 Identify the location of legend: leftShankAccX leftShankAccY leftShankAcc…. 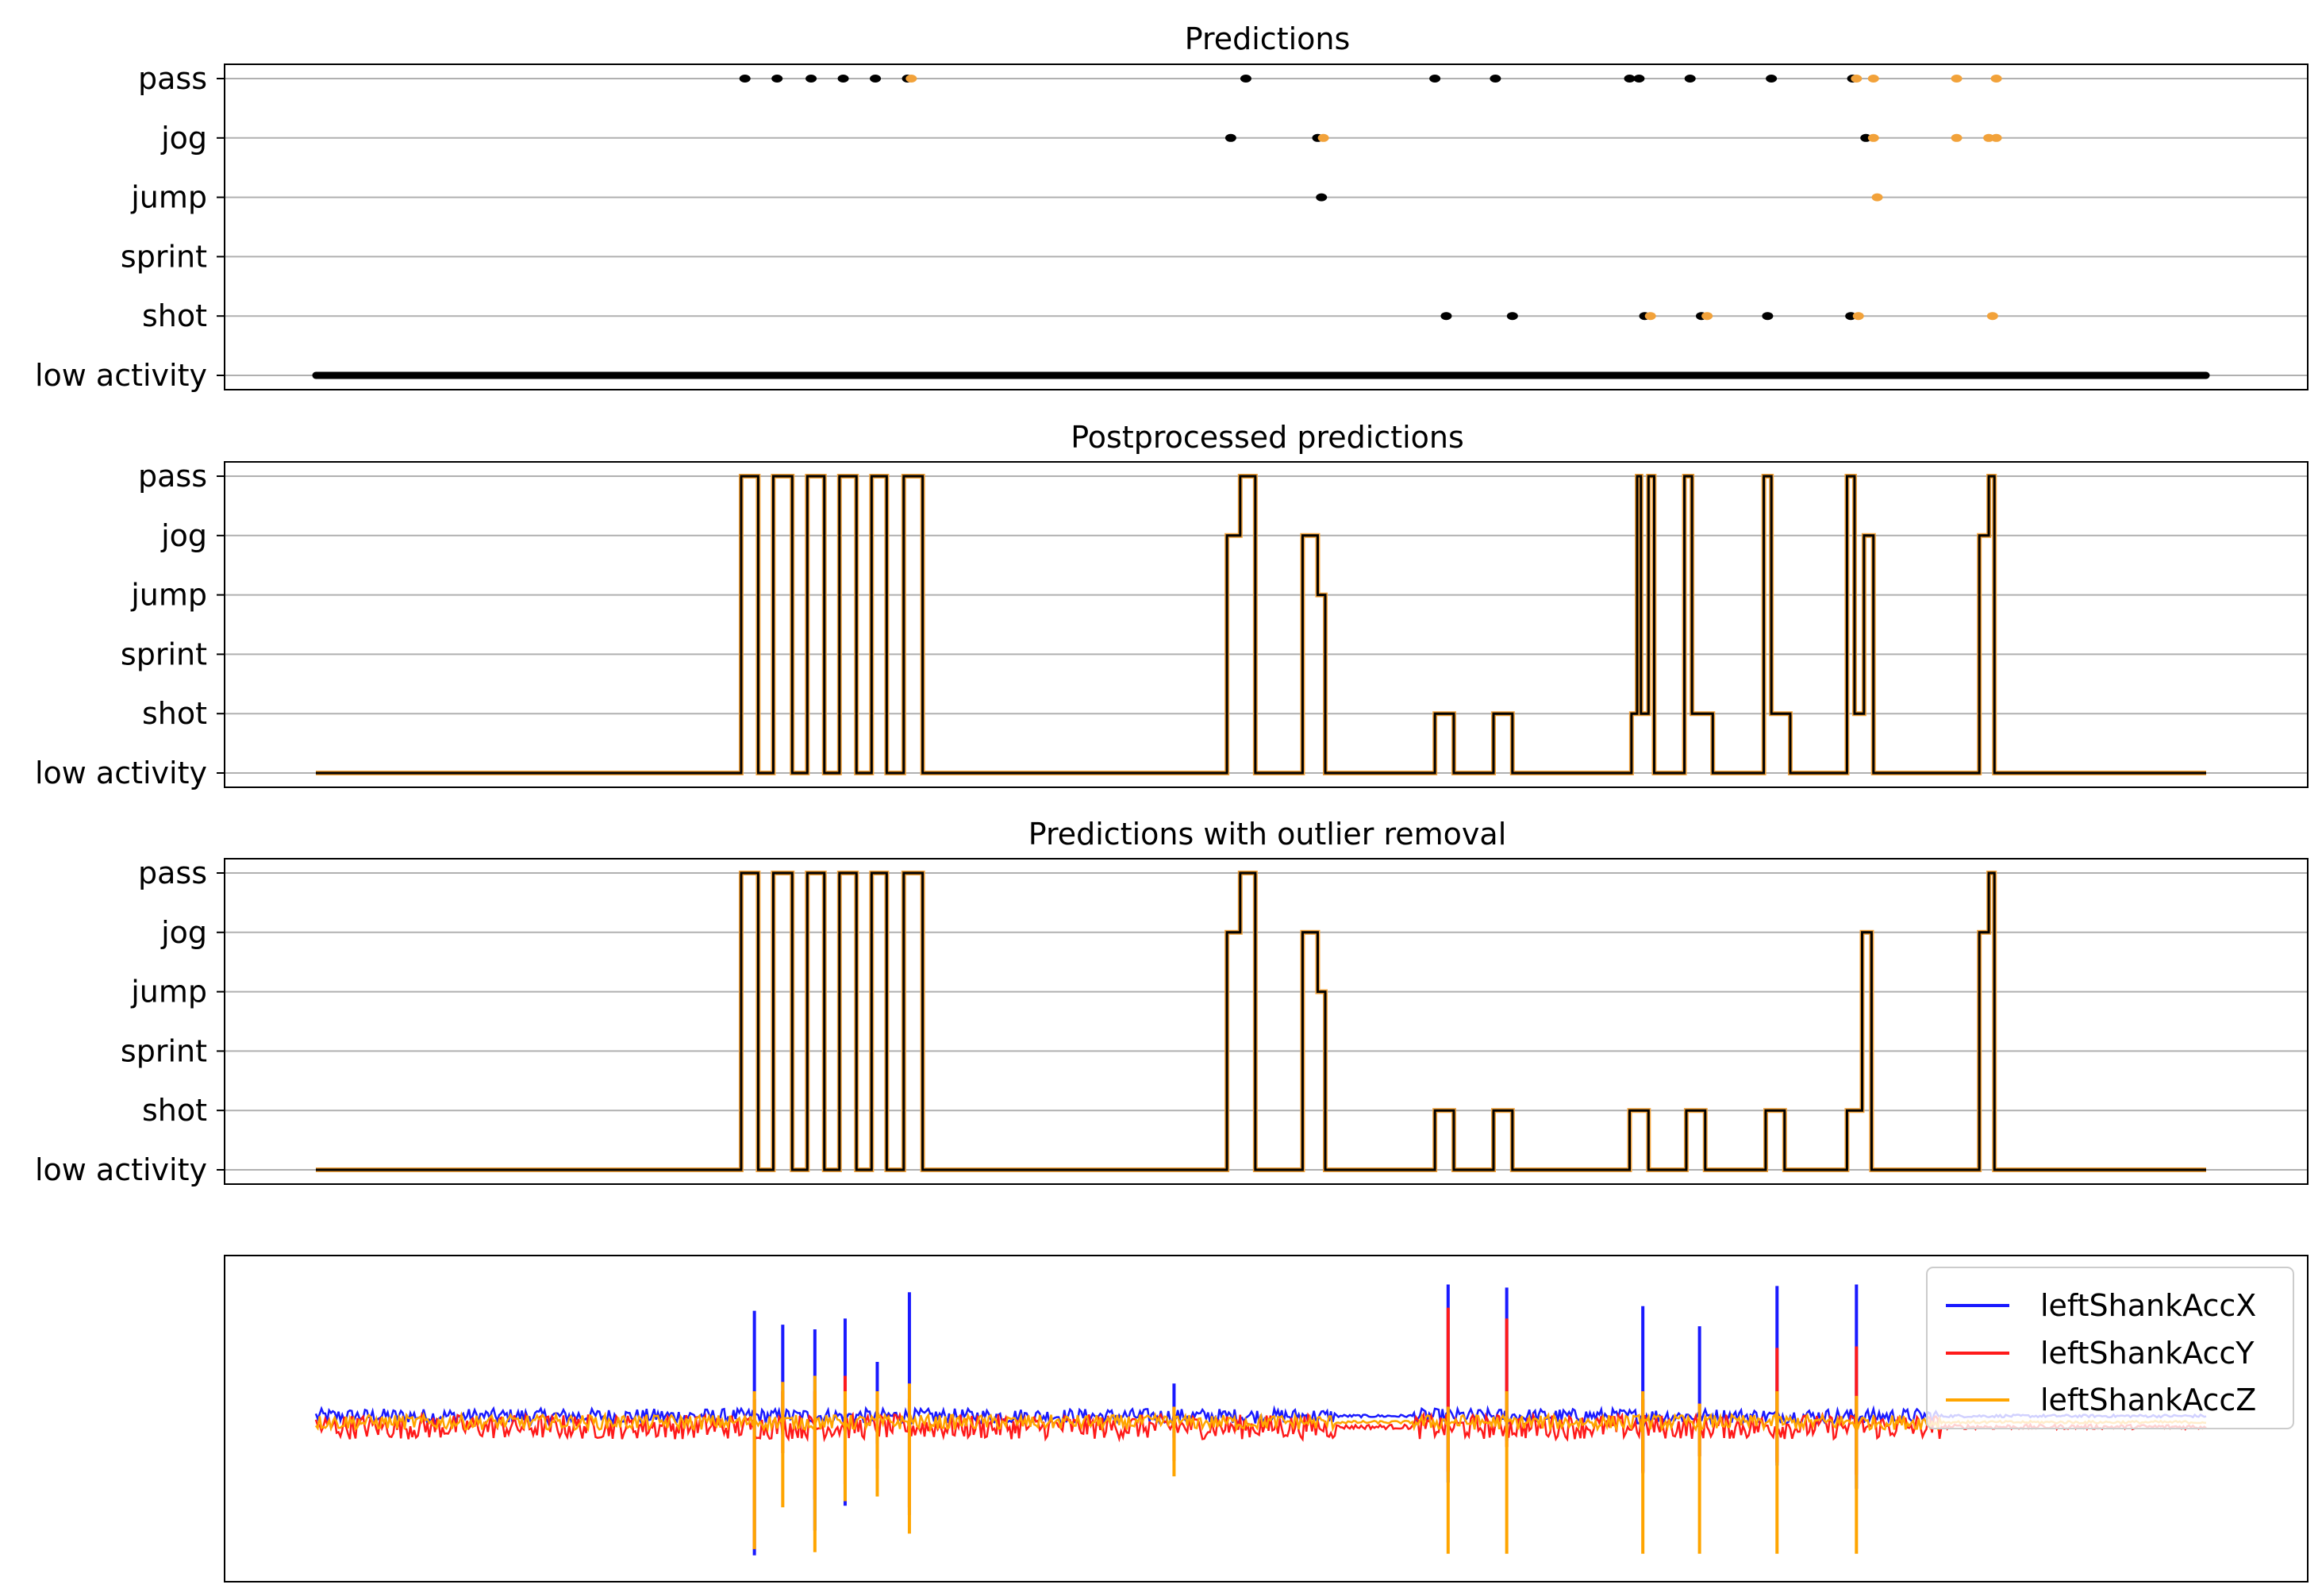
(2110, 1348).